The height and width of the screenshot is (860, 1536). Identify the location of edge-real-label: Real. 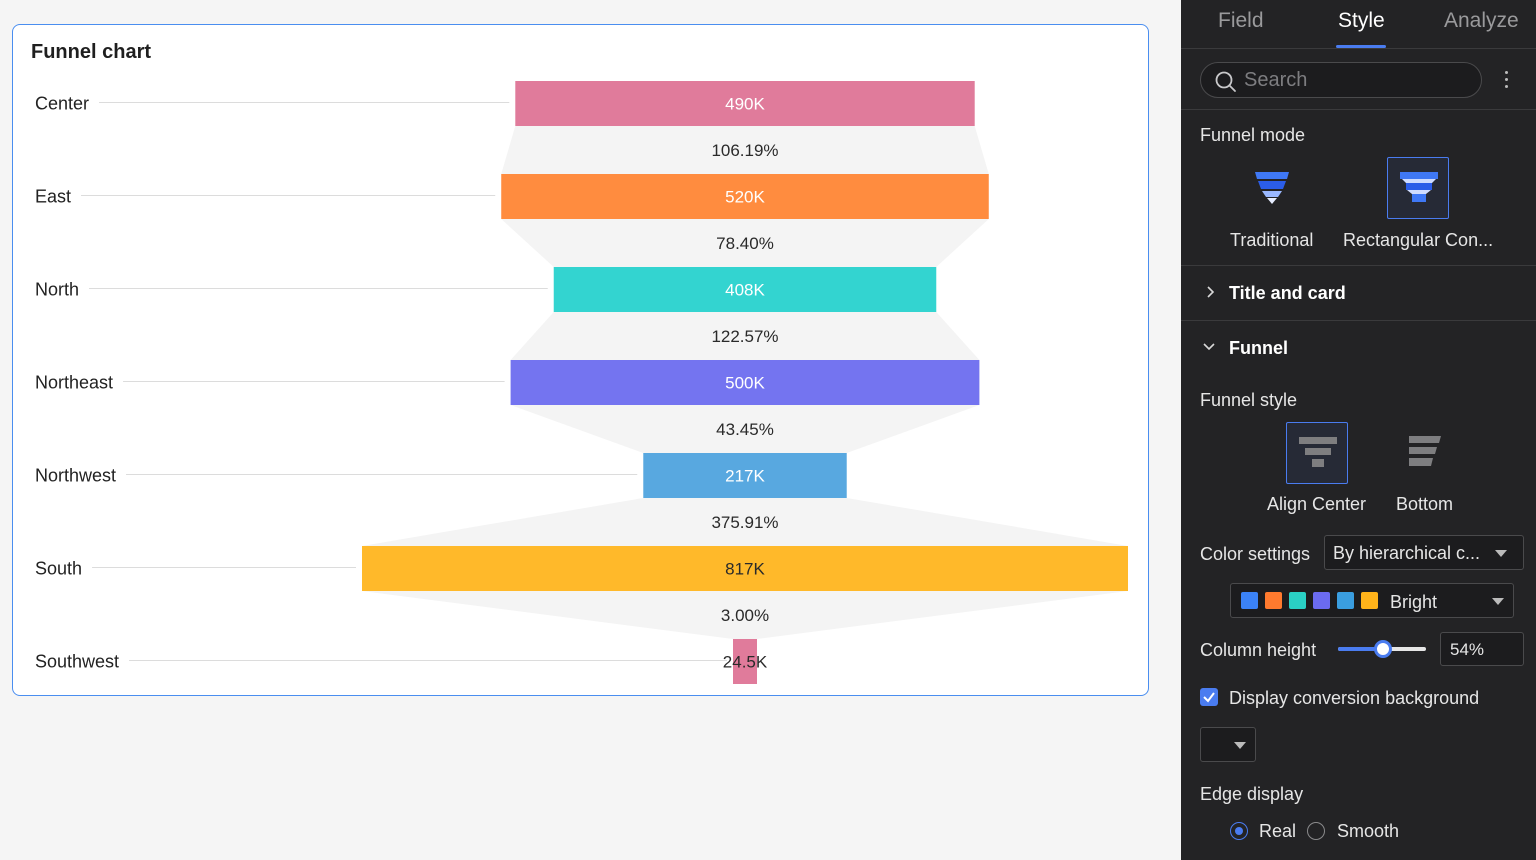
(1278, 831).